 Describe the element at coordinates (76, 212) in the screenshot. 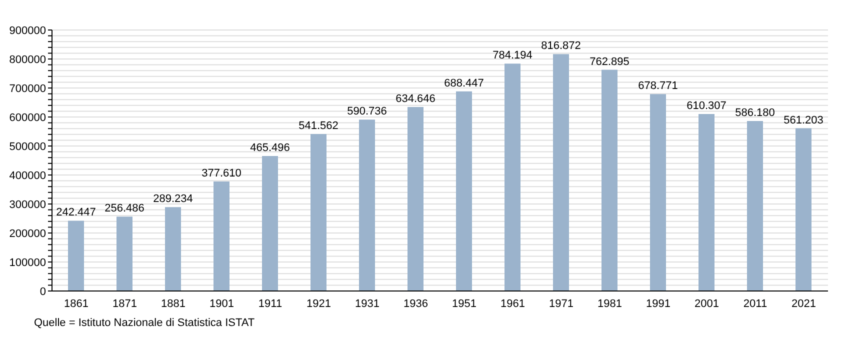

I see `data-label: 242.447` at that location.